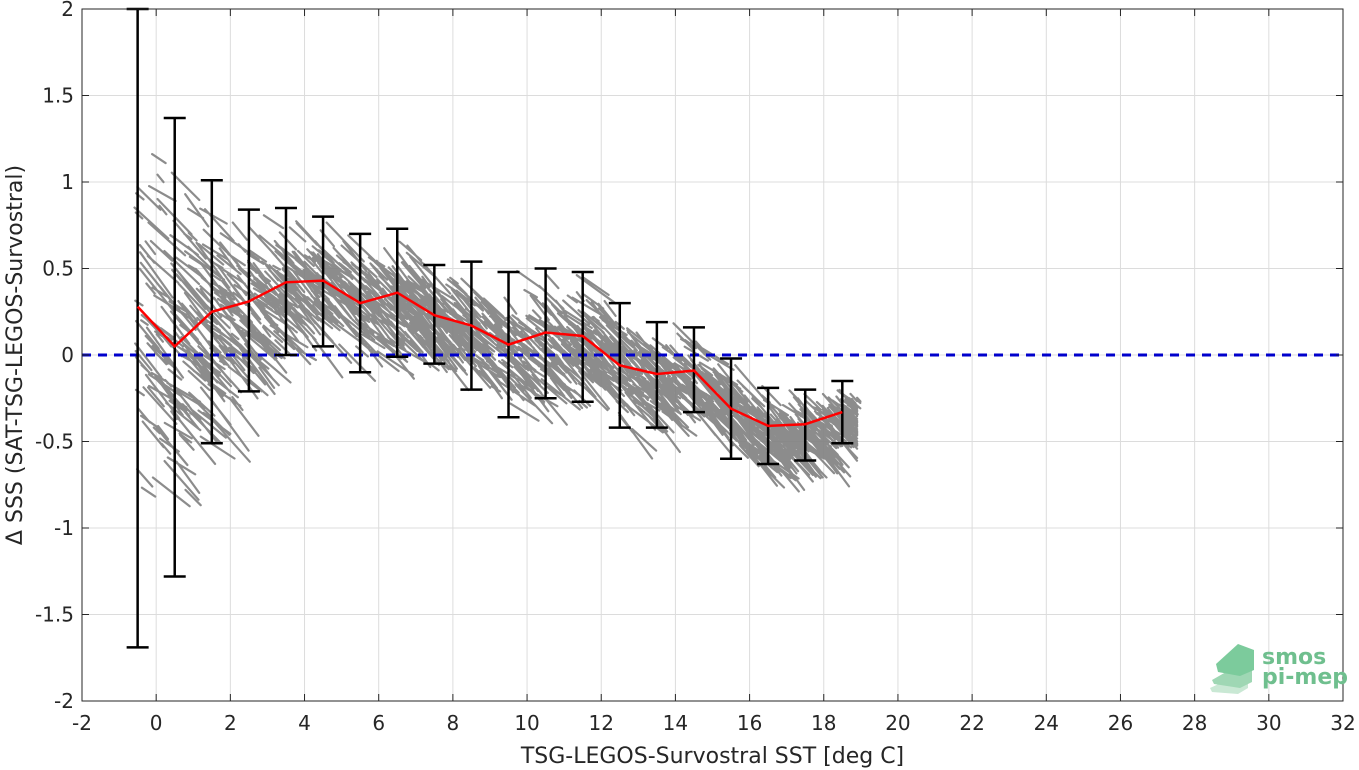 The image size is (1359, 770). Describe the element at coordinates (82, 723) in the screenshot. I see `x-tick-label: -2` at that location.